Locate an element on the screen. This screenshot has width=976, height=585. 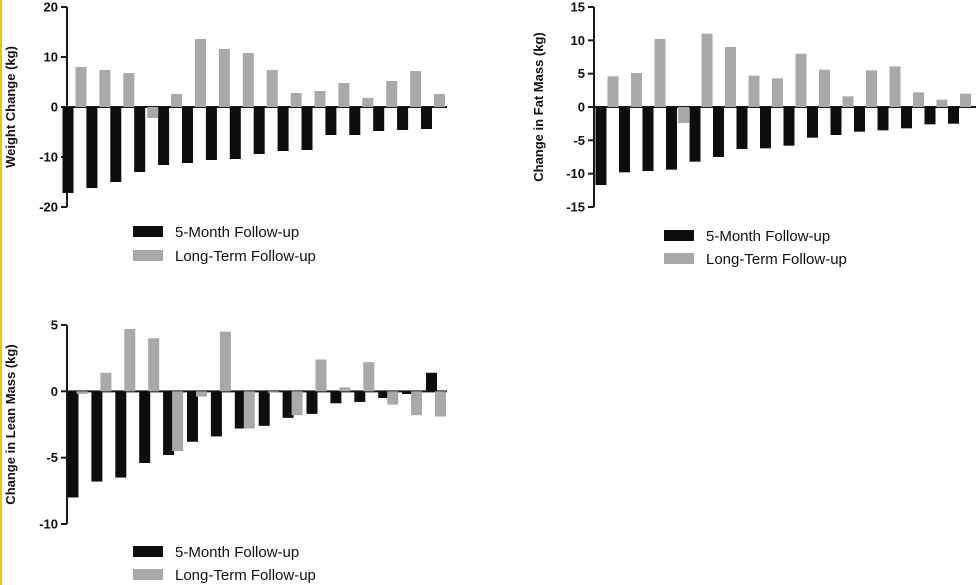
y-tick-label: -15 is located at coordinates (575, 207).